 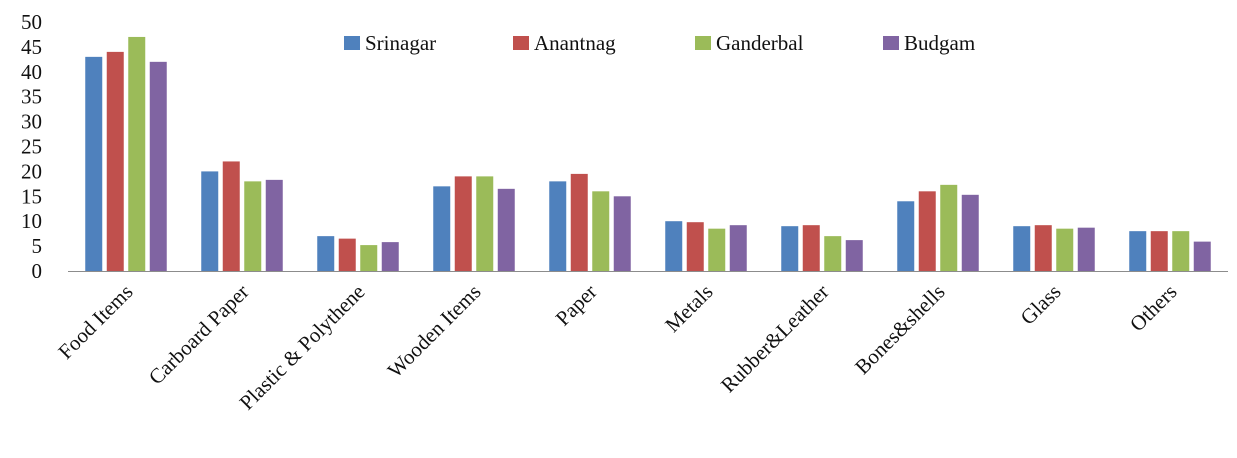 What do you see at coordinates (95, 322) in the screenshot?
I see `x-tick-label: Food Items` at bounding box center [95, 322].